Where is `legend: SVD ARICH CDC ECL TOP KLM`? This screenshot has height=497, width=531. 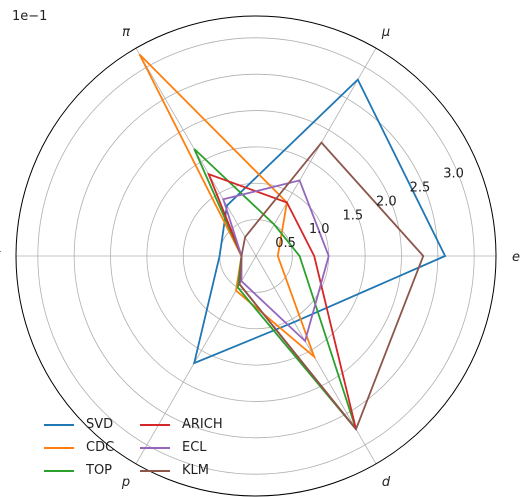
legend: SVD ARICH CDC ECL TOP KLM is located at coordinates (147, 447).